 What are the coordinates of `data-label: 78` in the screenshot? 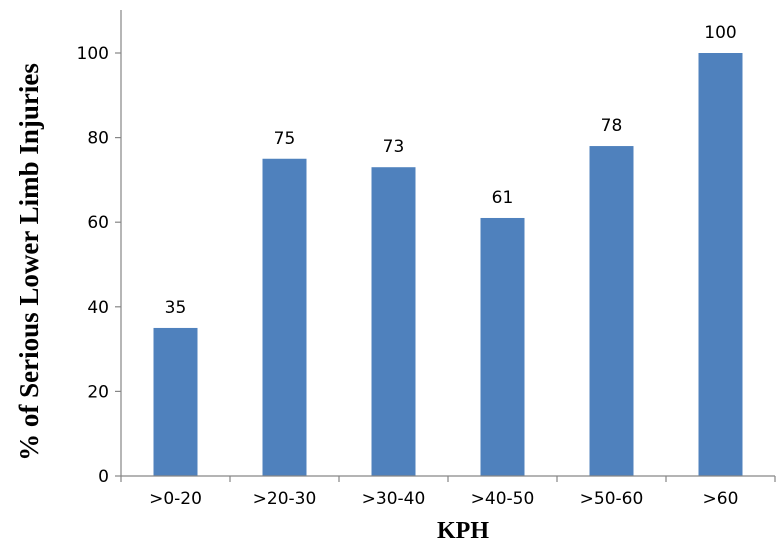 It's located at (612, 126).